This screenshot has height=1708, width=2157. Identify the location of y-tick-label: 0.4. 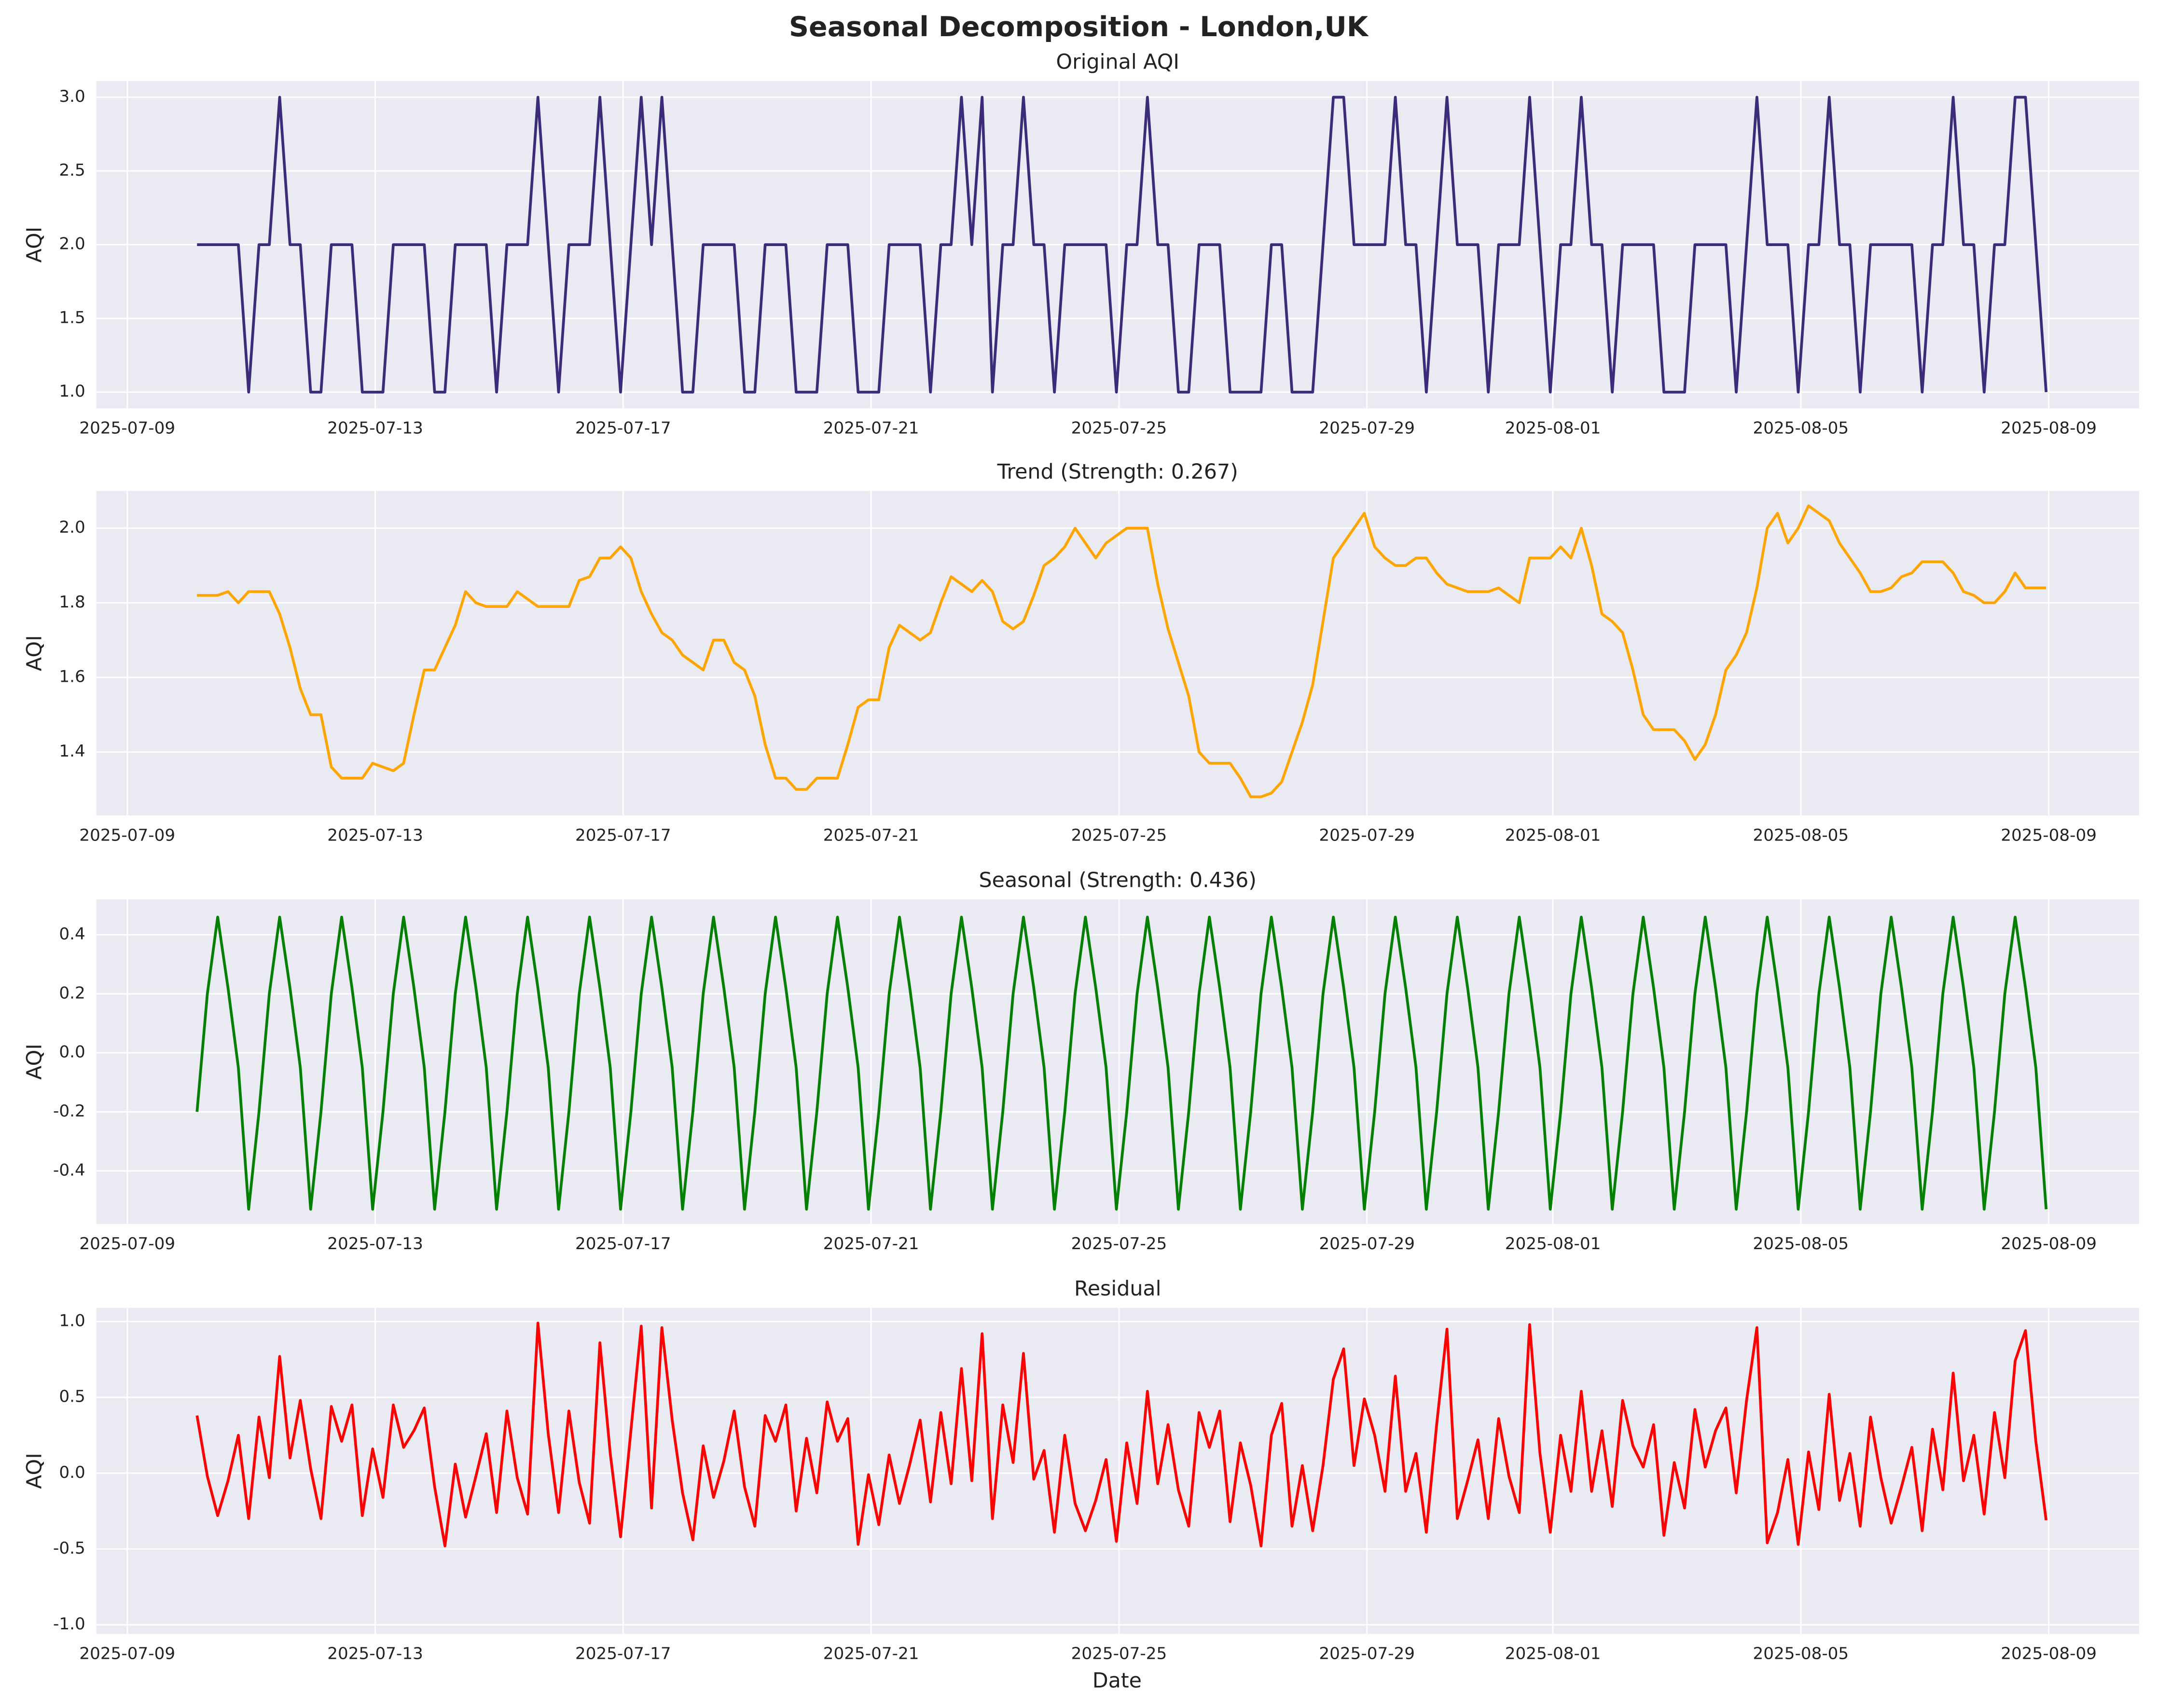
(72, 934).